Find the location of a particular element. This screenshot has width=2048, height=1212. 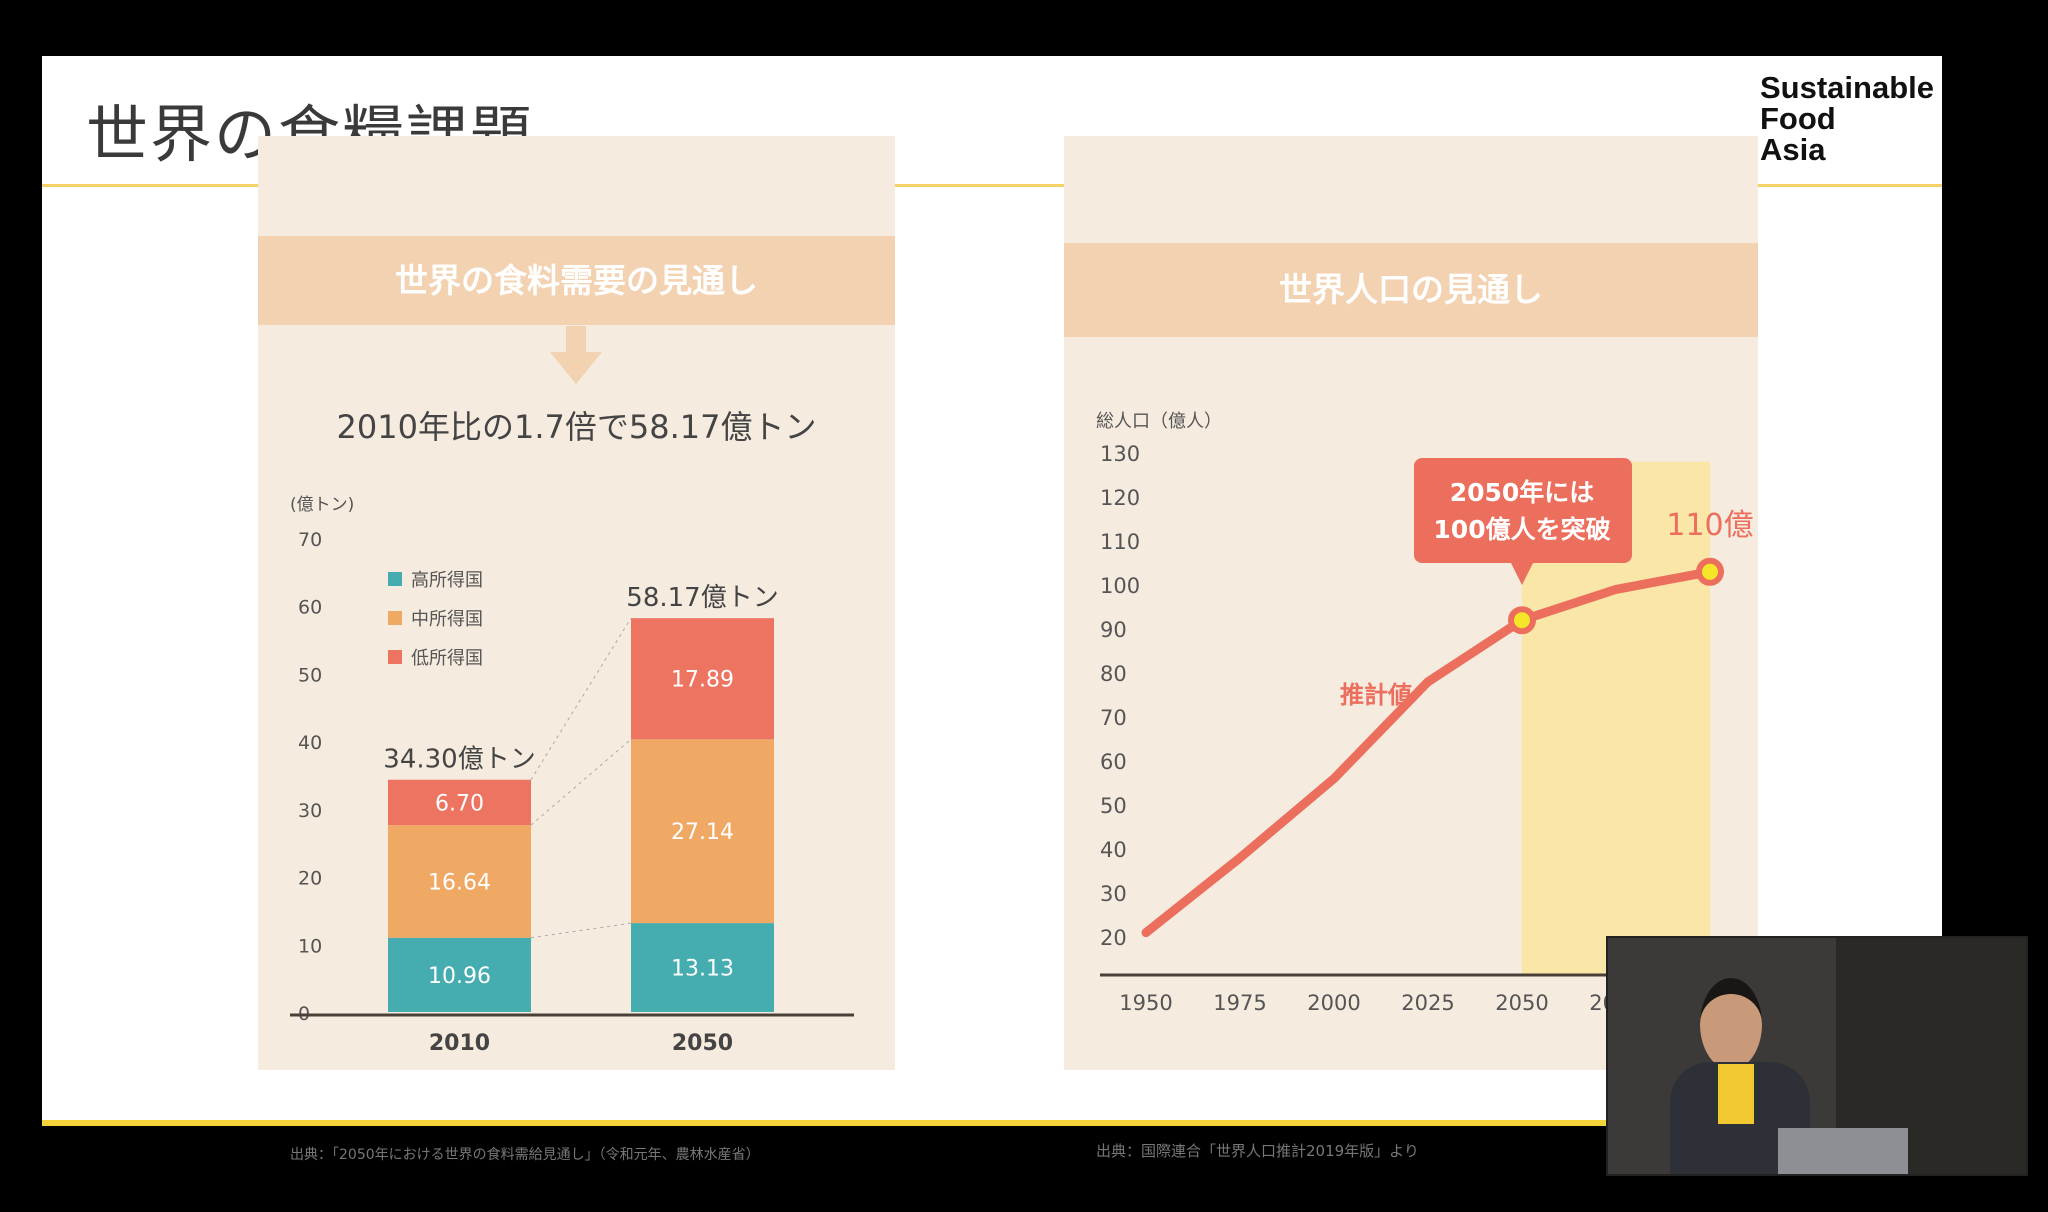

curve-label: 推計値 is located at coordinates (1376, 695).